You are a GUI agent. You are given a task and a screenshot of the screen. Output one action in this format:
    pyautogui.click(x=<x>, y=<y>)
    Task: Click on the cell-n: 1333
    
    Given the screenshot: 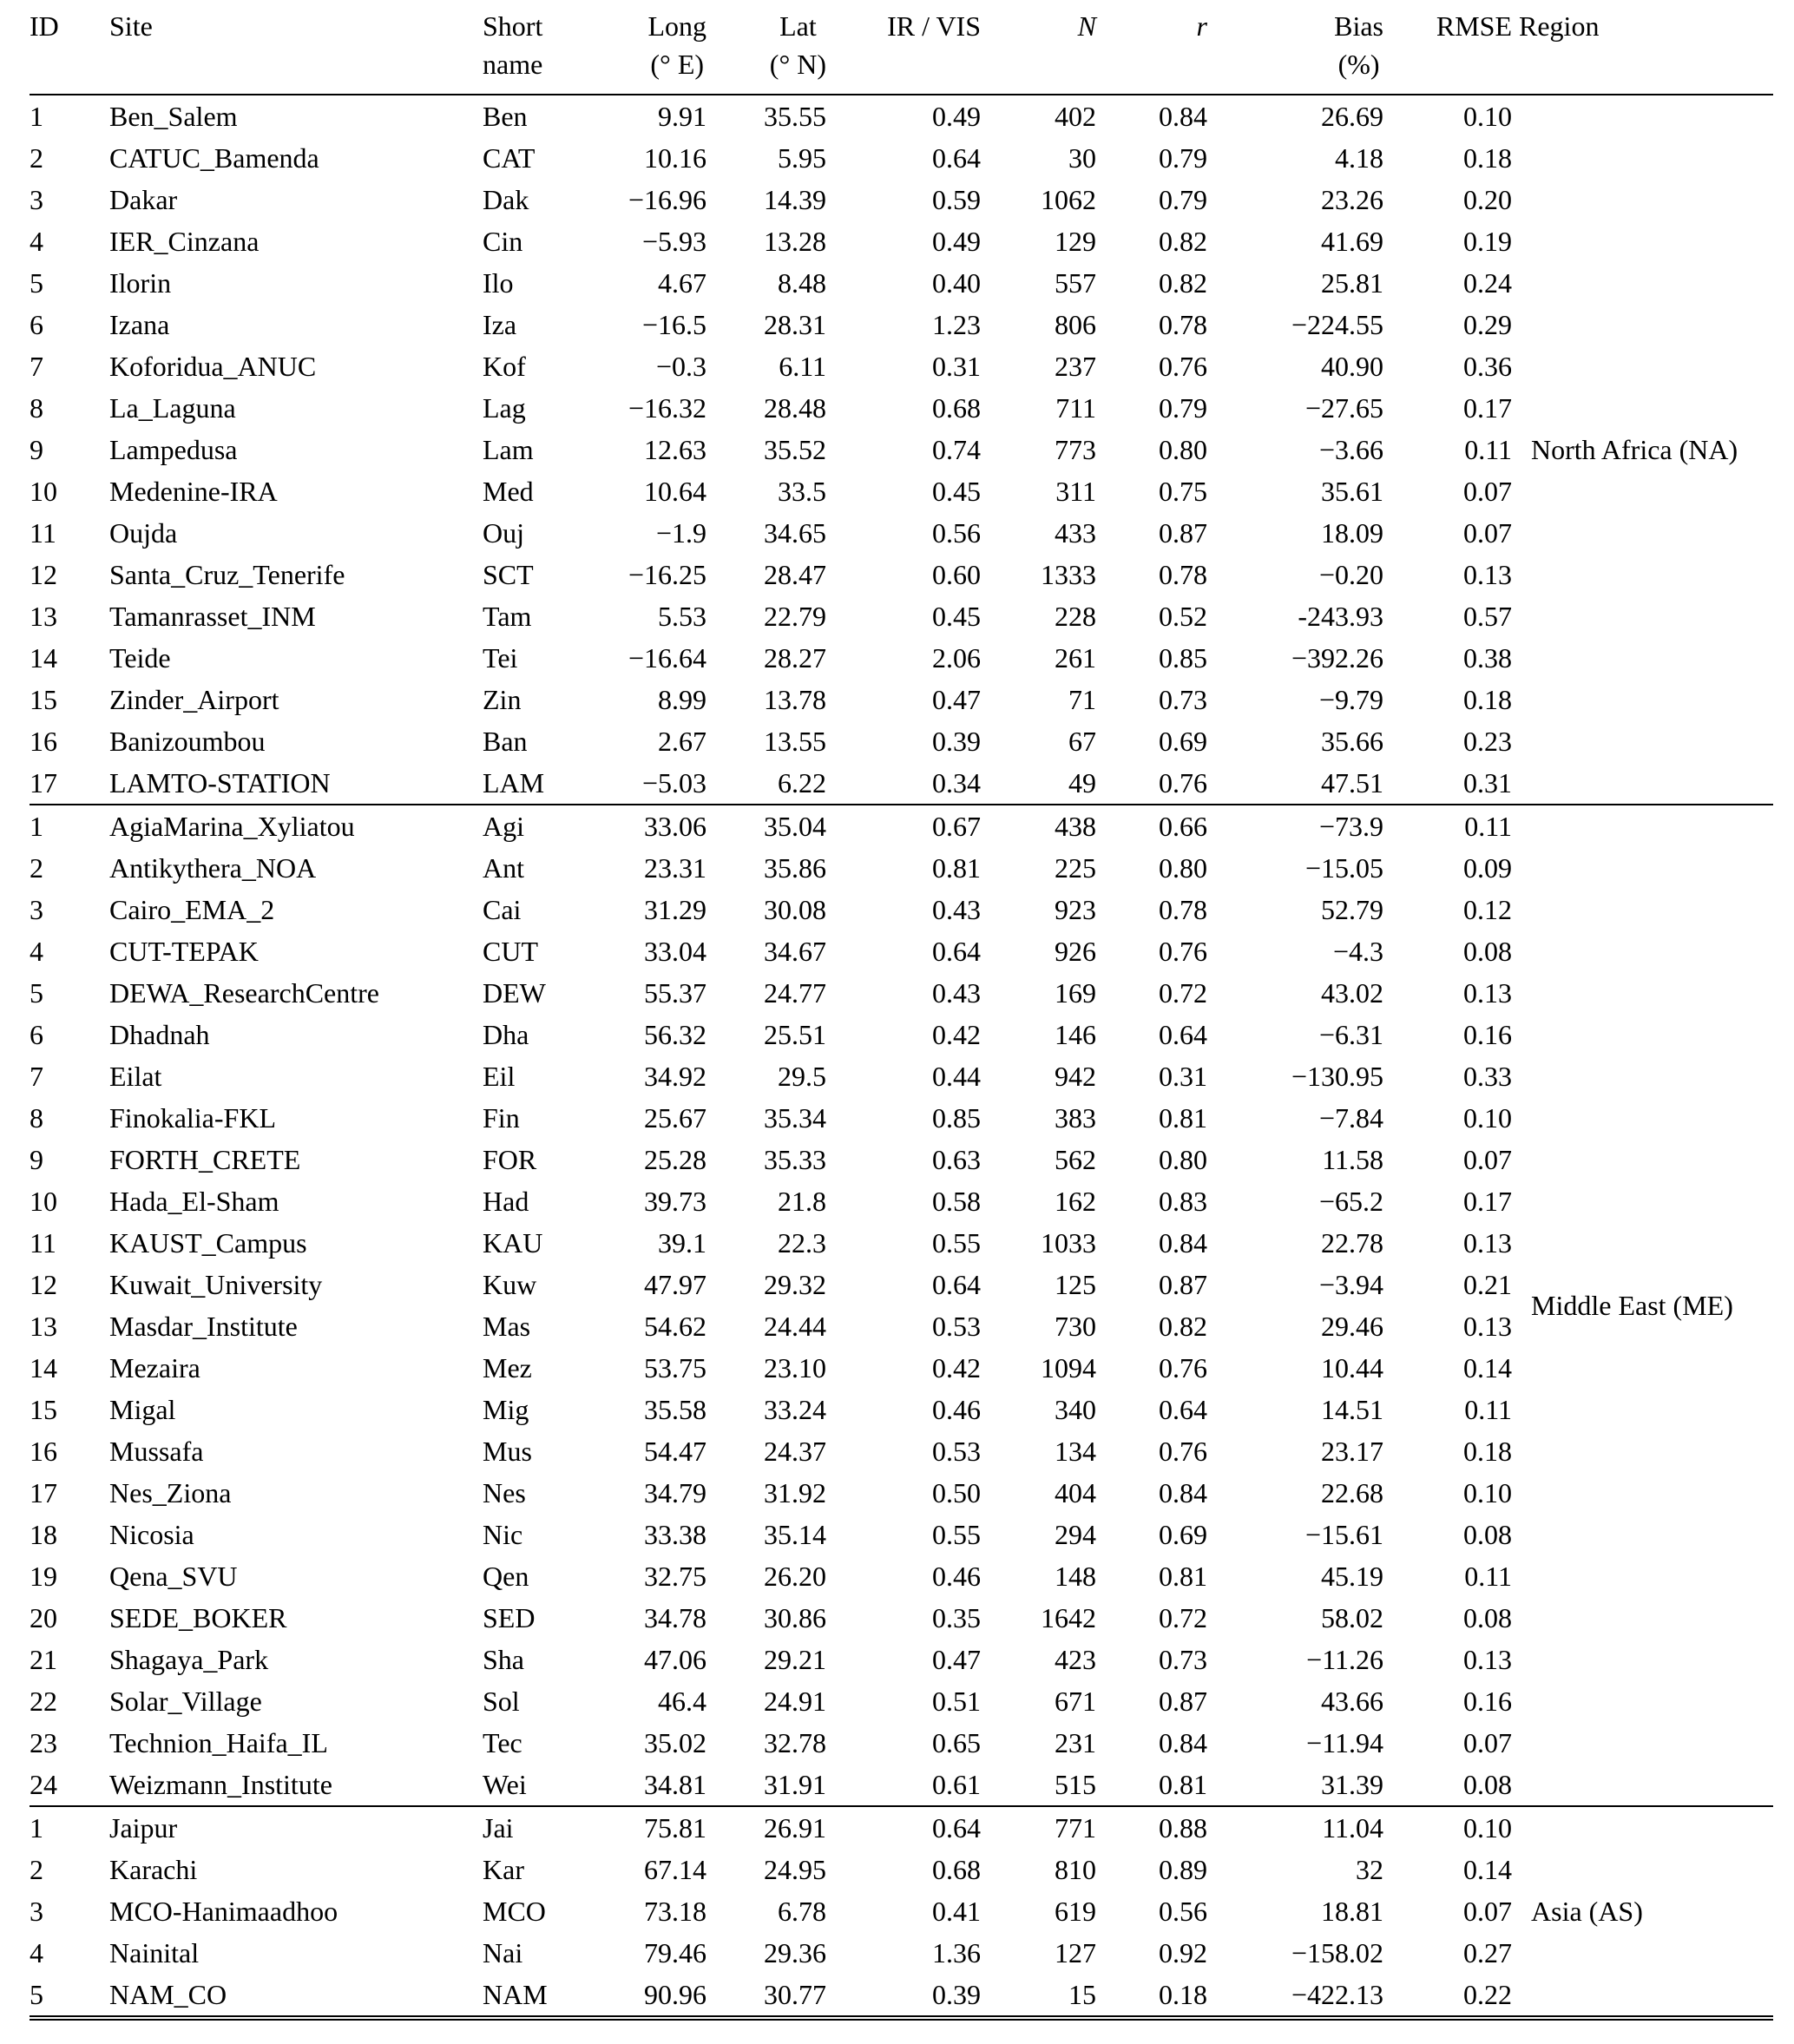 What is the action you would take?
    pyautogui.click(x=1068, y=574)
    